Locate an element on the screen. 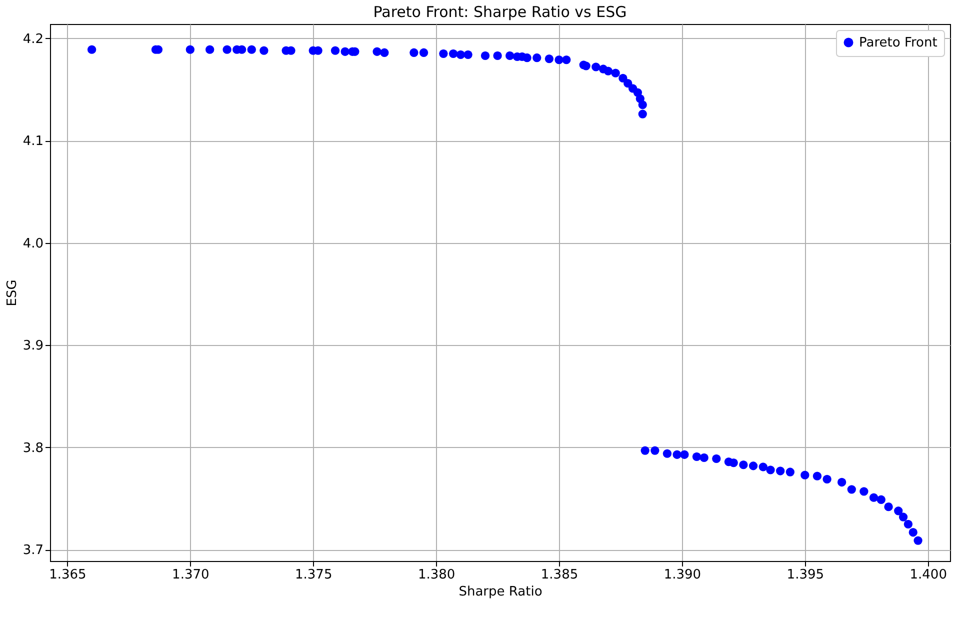 This screenshot has width=978, height=632. x-tick-label: 1.385 is located at coordinates (559, 575).